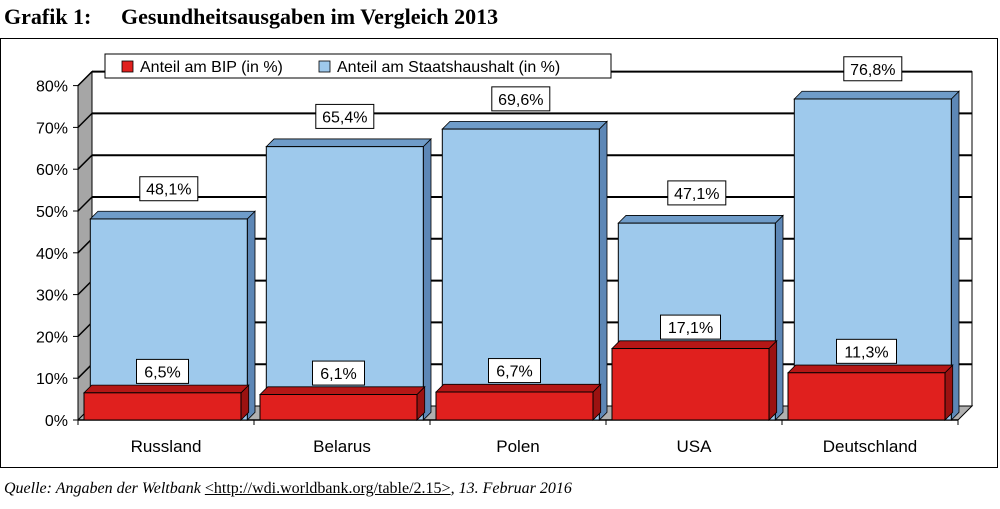  Describe the element at coordinates (327, 488) in the screenshot. I see `source-link: <http://wdi.worldbank.org/table/2.15>` at that location.